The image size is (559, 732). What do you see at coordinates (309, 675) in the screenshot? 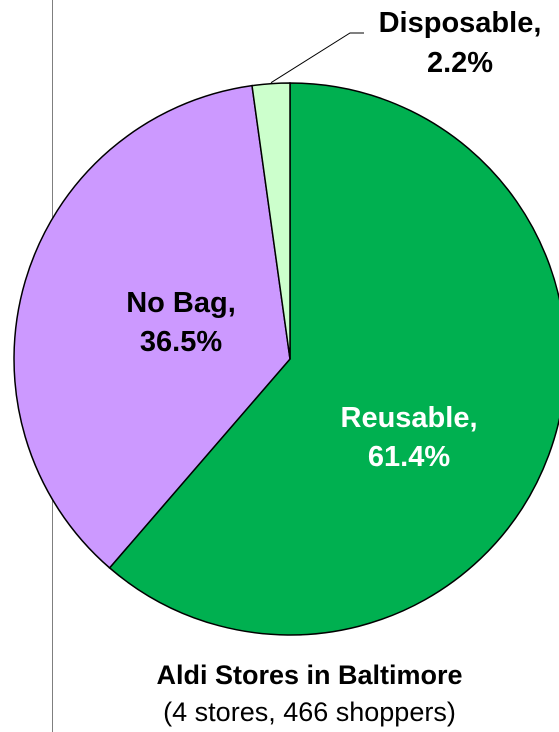
I see `chart-title: Aldi Stores in Baltimore` at bounding box center [309, 675].